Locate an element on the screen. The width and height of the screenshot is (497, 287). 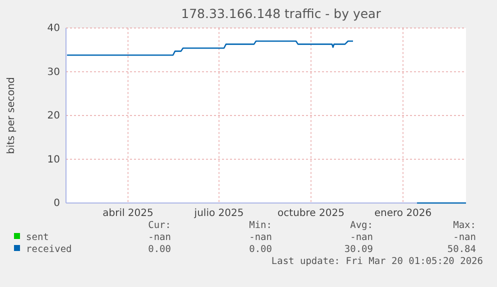
x-tick-label: octubre 2025 is located at coordinates (311, 214).